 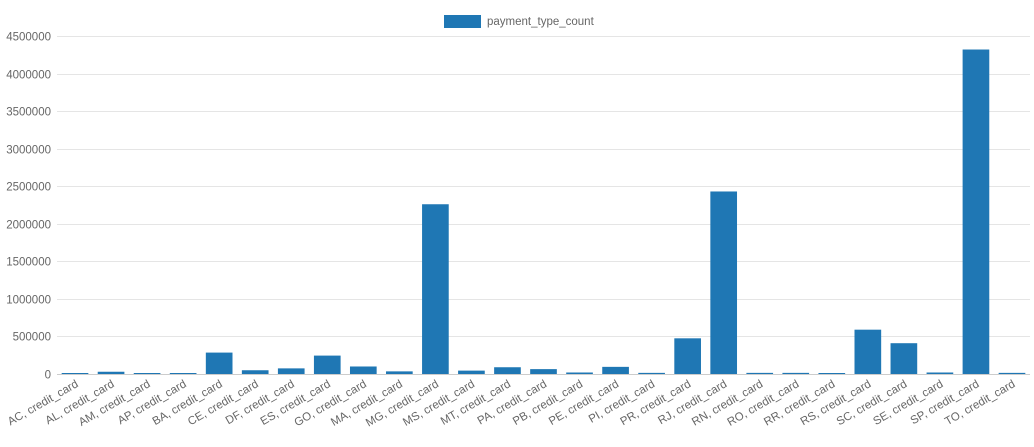 I want to click on y-tick-label: 500000, so click(x=32, y=338).